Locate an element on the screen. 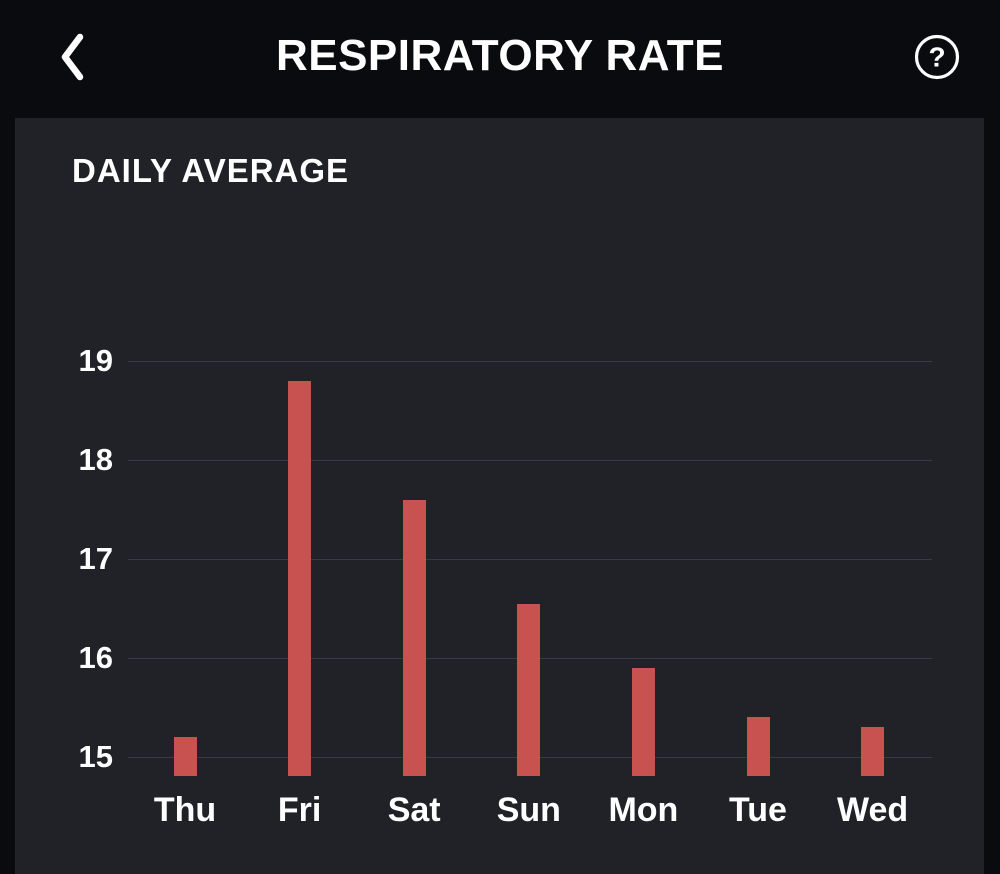  back-button is located at coordinates (72, 57).